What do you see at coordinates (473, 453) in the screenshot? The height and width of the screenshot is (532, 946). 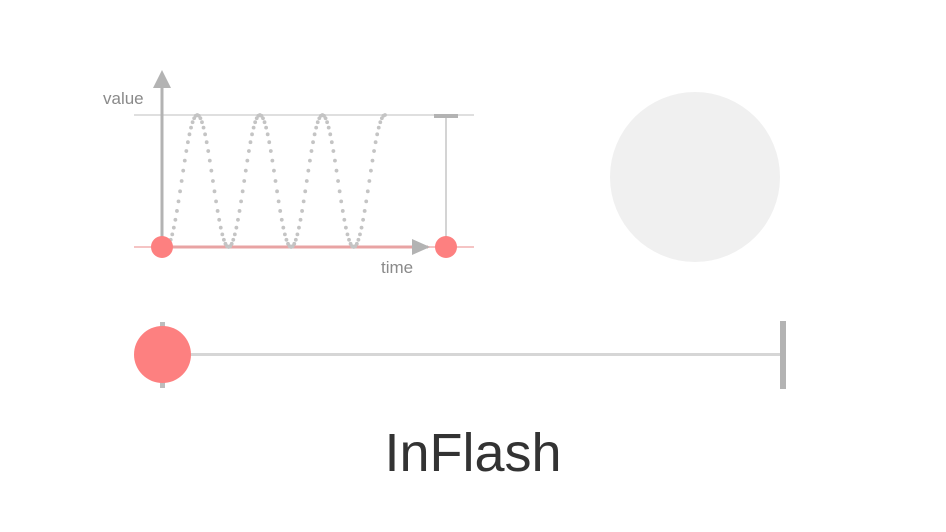 I see `easing-name-title: InFlash` at bounding box center [473, 453].